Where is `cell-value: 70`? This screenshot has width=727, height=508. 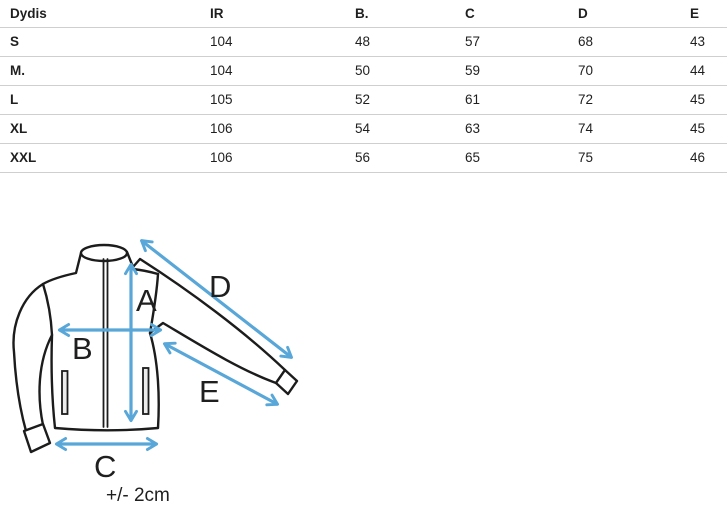 cell-value: 70 is located at coordinates (586, 70).